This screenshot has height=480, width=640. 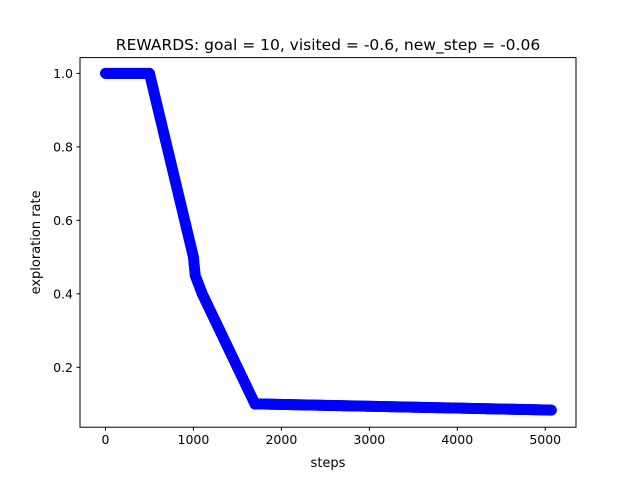 I want to click on x-tick-label: 4000, so click(x=457, y=439).